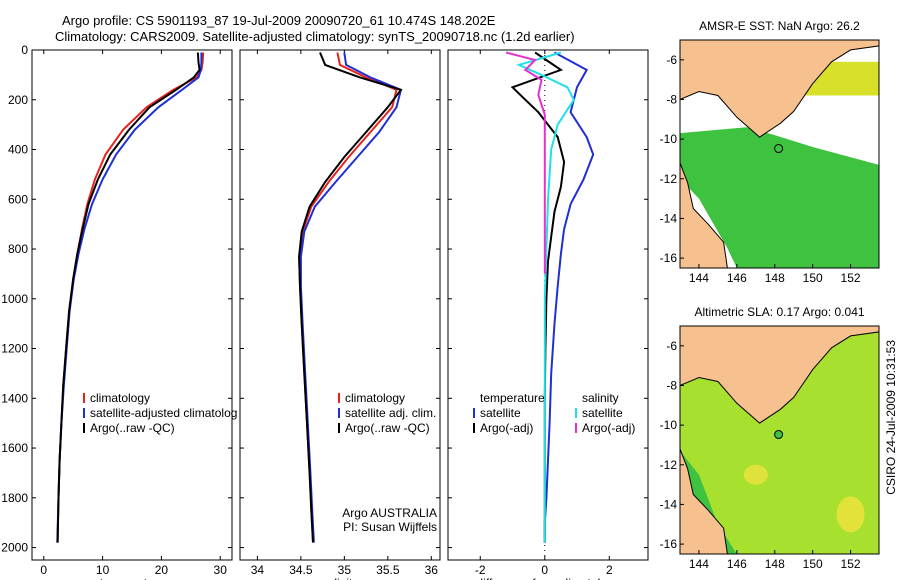 This screenshot has height=580, width=900. Describe the element at coordinates (18, 100) in the screenshot. I see `y-tick-label-1: 200` at that location.